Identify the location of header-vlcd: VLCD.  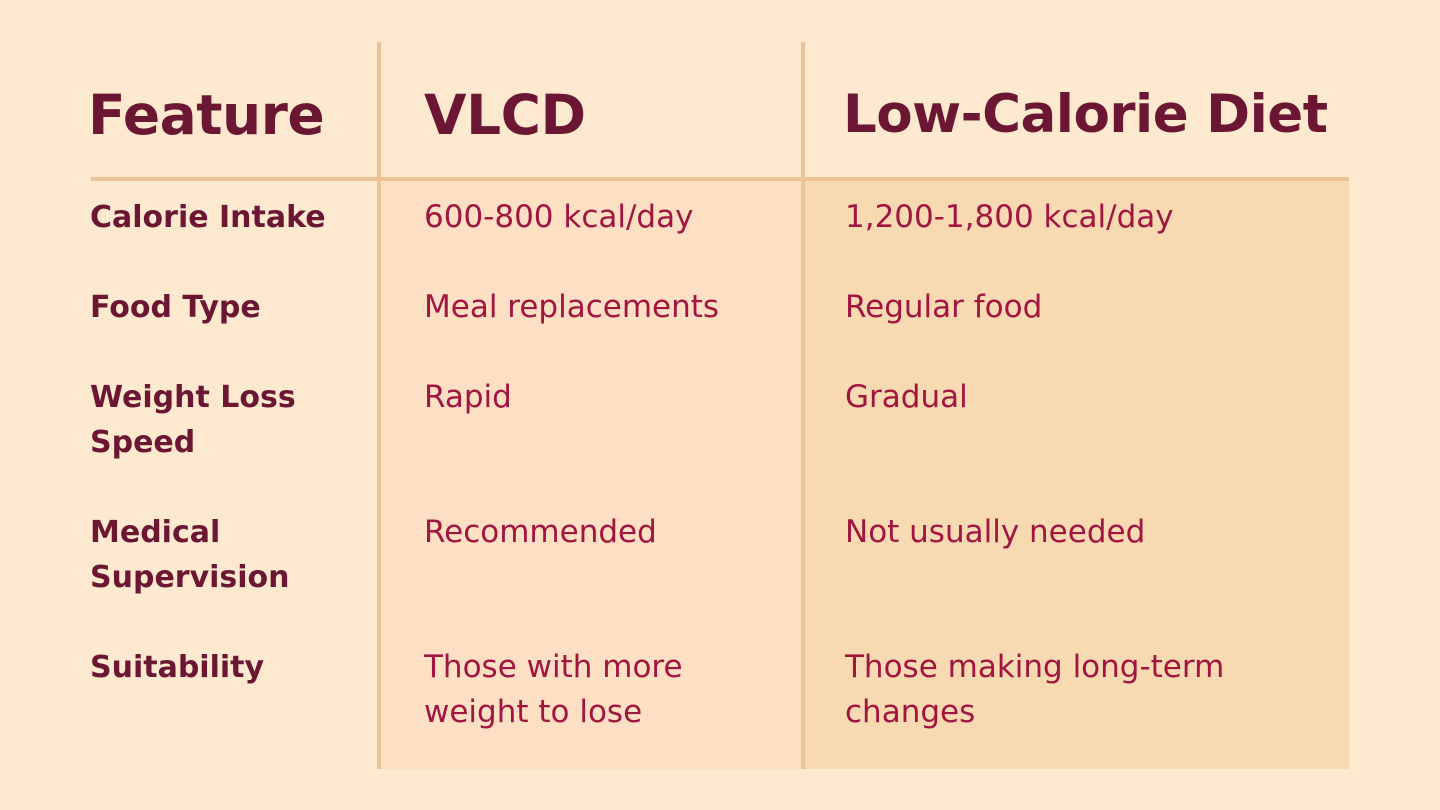
(505, 115).